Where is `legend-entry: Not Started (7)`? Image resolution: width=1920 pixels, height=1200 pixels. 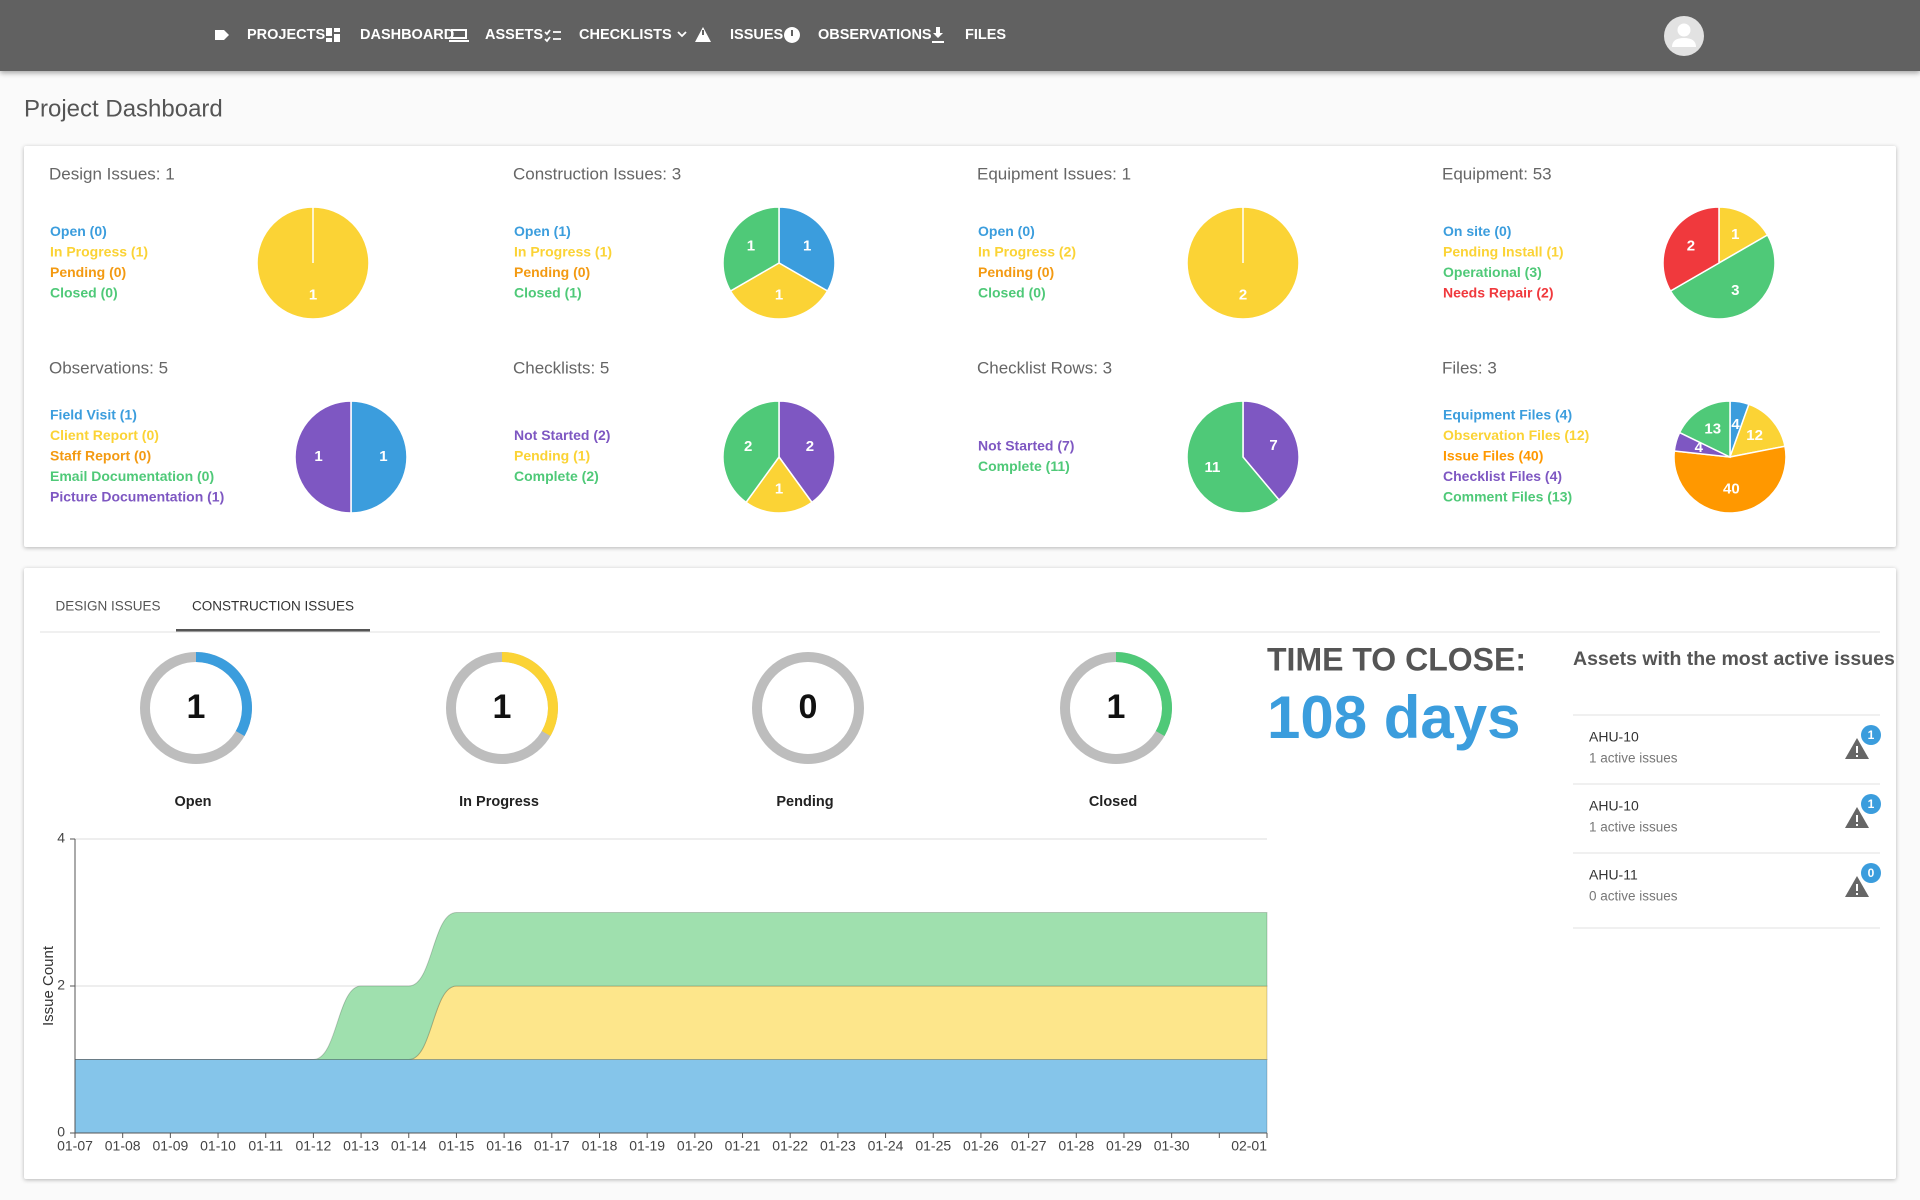
legend-entry: Not Started (7) is located at coordinates (1026, 445).